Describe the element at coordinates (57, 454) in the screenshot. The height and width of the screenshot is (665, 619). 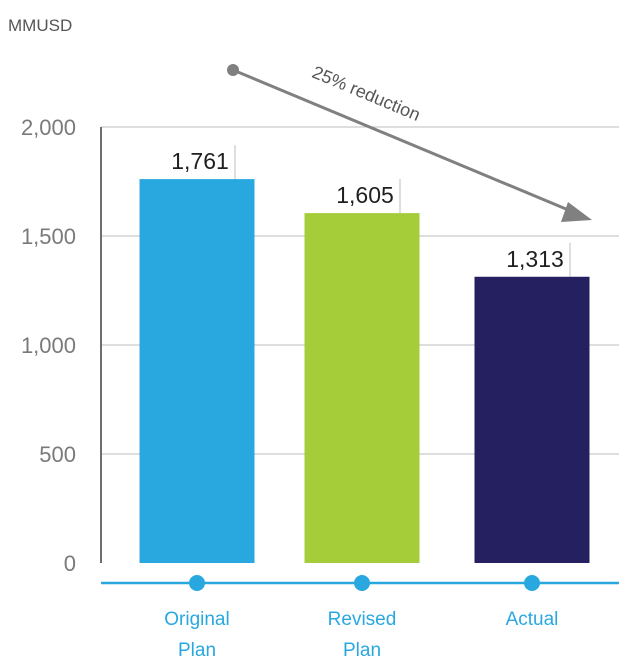
I see `y-tick-label: 500` at that location.